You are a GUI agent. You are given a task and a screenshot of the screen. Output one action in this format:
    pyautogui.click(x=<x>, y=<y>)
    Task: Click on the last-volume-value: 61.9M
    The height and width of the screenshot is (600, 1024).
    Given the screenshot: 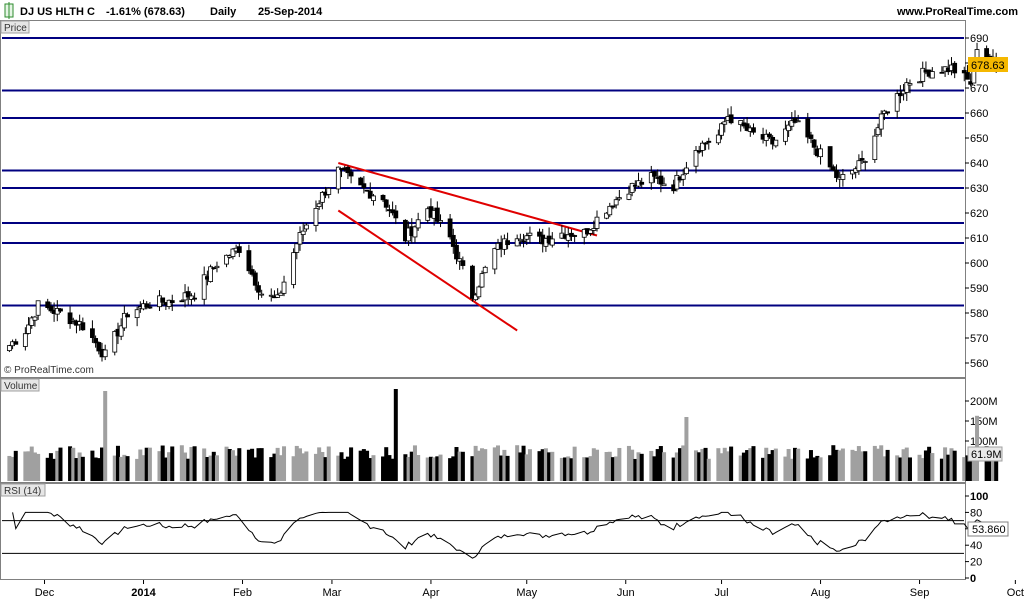 What is the action you would take?
    pyautogui.click(x=986, y=455)
    